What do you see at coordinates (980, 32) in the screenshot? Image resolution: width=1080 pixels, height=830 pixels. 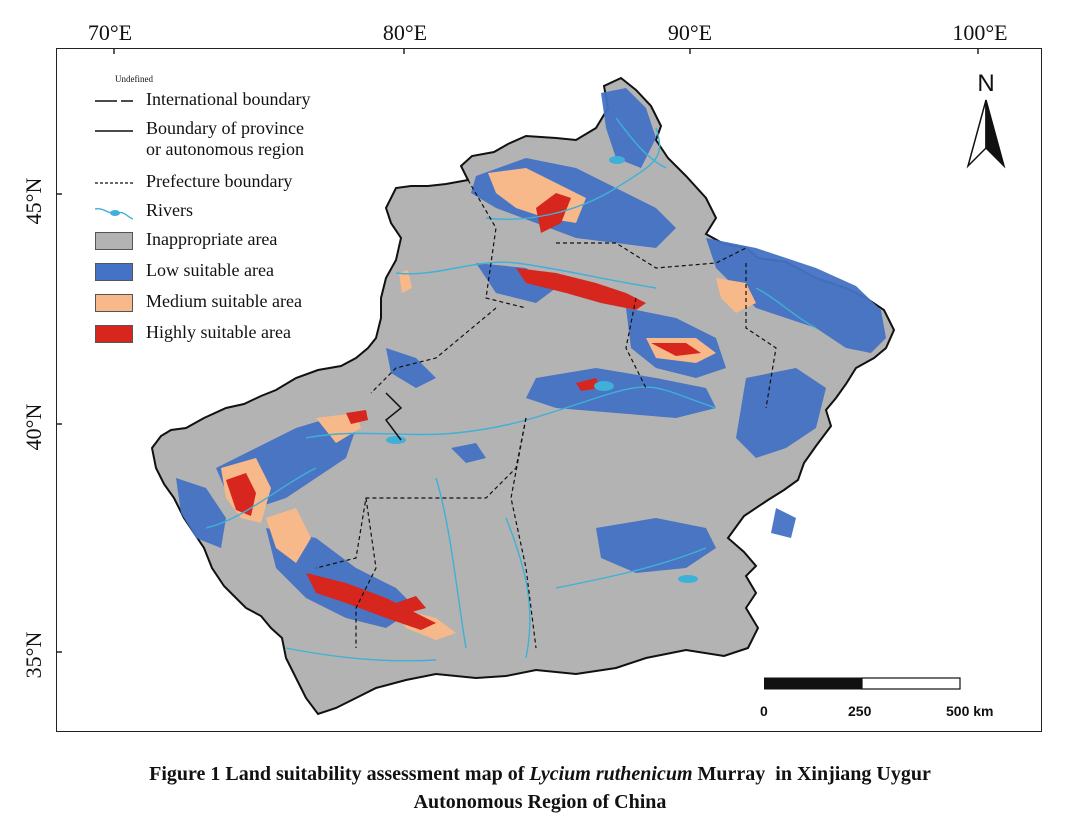 I see `lon-label-100: 100°E` at bounding box center [980, 32].